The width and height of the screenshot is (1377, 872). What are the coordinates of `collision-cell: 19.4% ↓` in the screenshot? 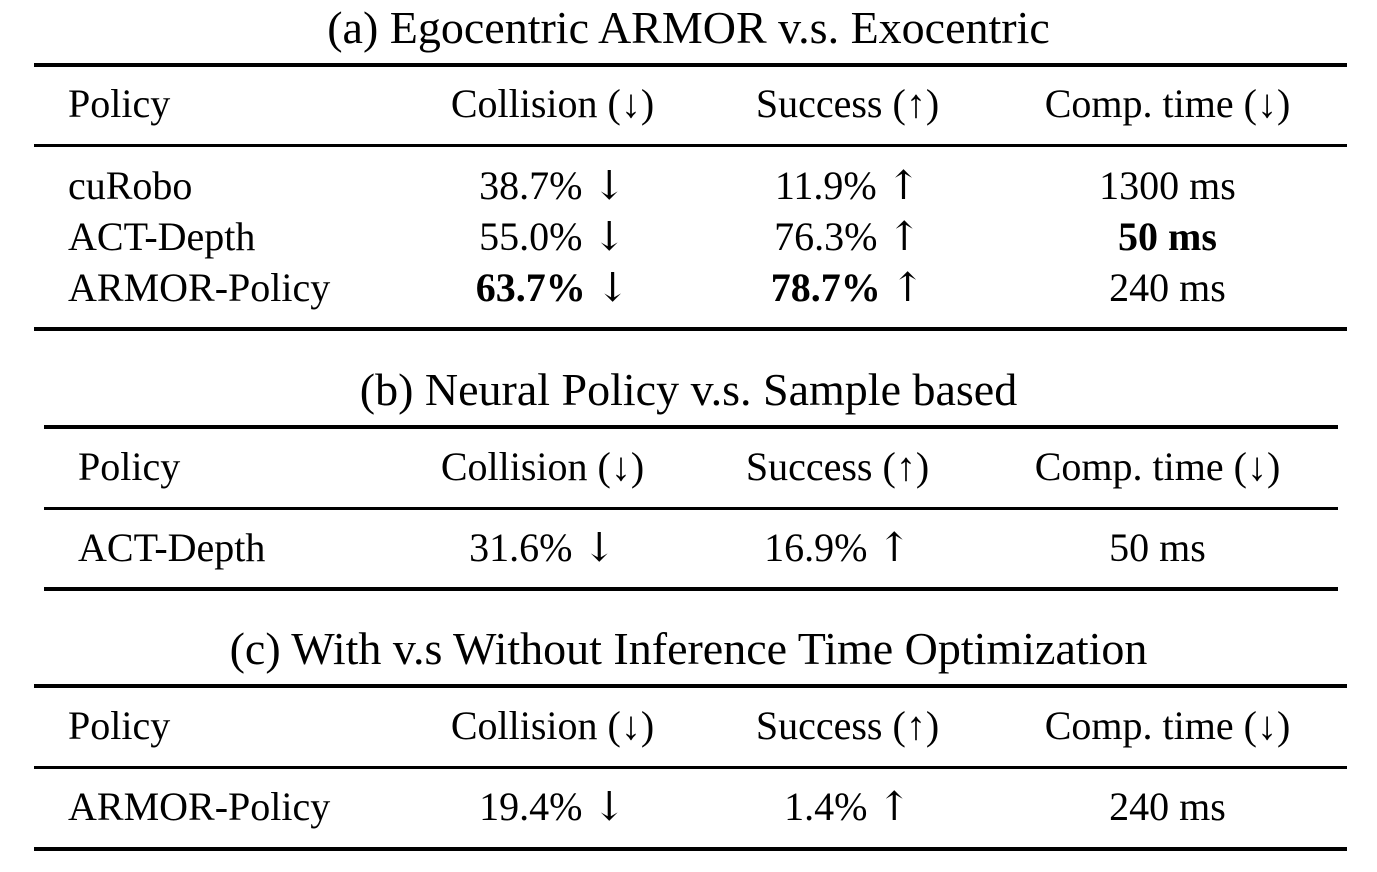 It's located at (552, 807).